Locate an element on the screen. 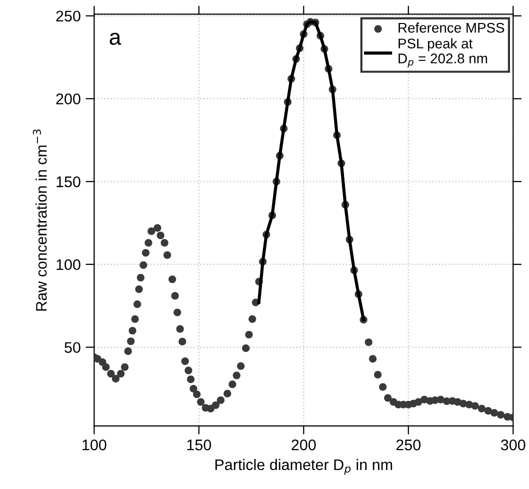  x-axis-title: Particle diameter D$_{p}$ in nm is located at coordinates (303, 466).